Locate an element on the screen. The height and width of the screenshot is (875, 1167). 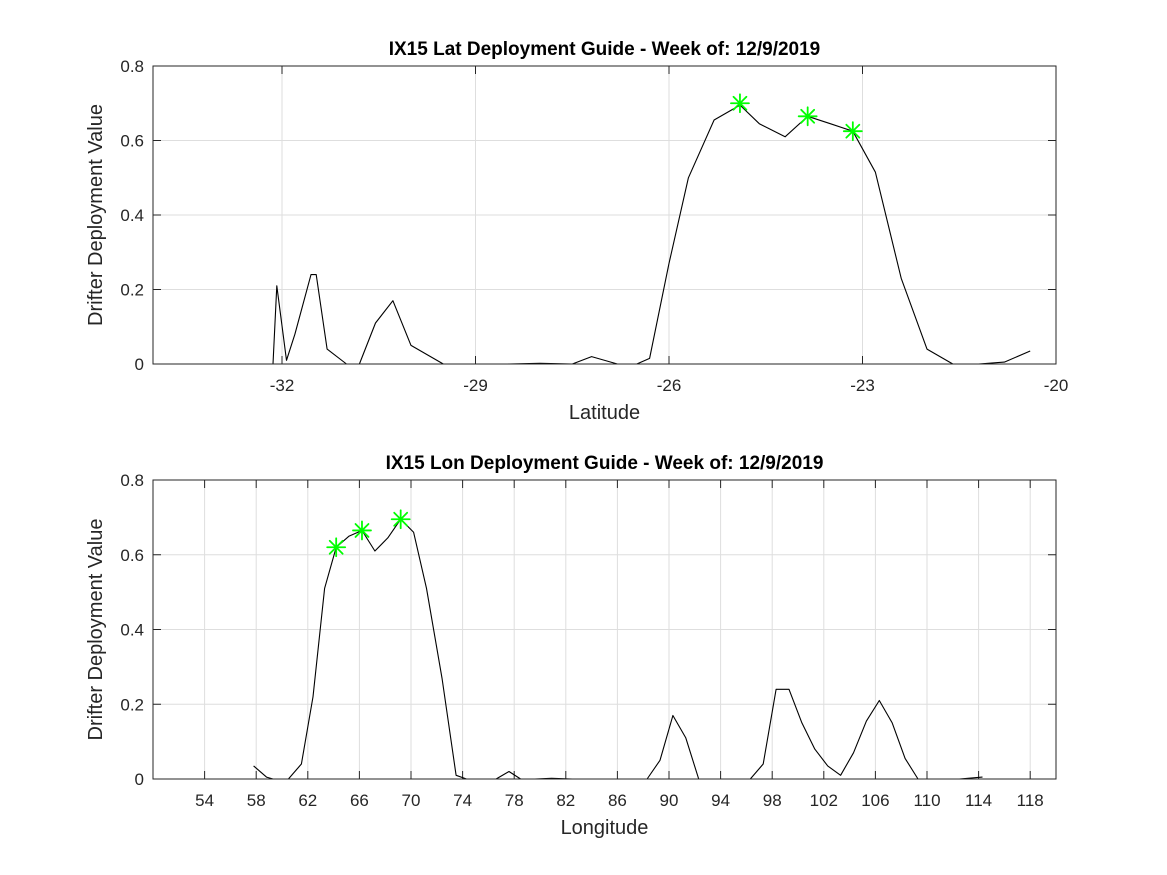
lon-x-tick-label: 106 is located at coordinates (875, 800).